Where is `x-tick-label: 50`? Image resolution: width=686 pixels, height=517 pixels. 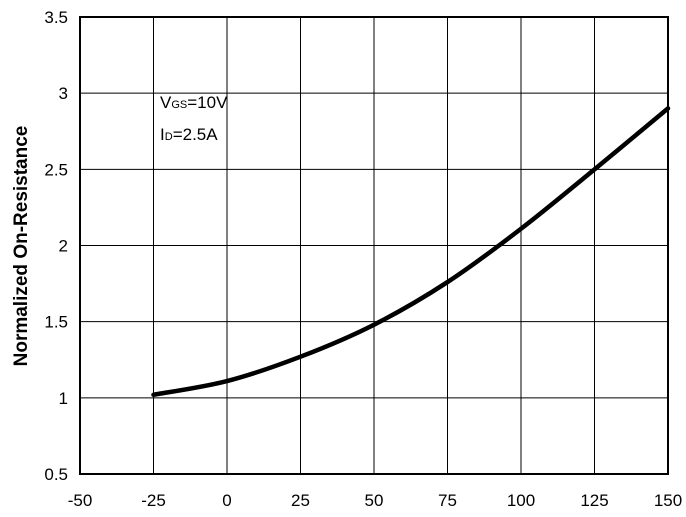 x-tick-label: 50 is located at coordinates (374, 500).